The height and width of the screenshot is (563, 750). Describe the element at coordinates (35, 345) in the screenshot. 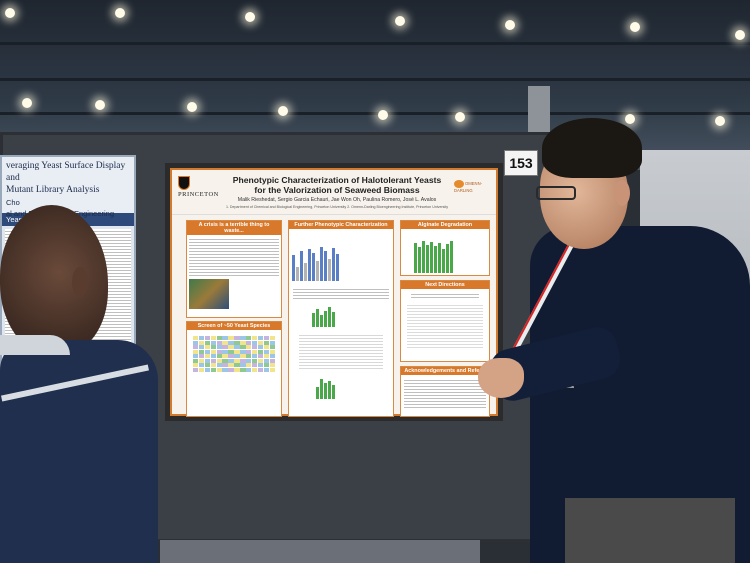

I see `person-left-collar` at that location.